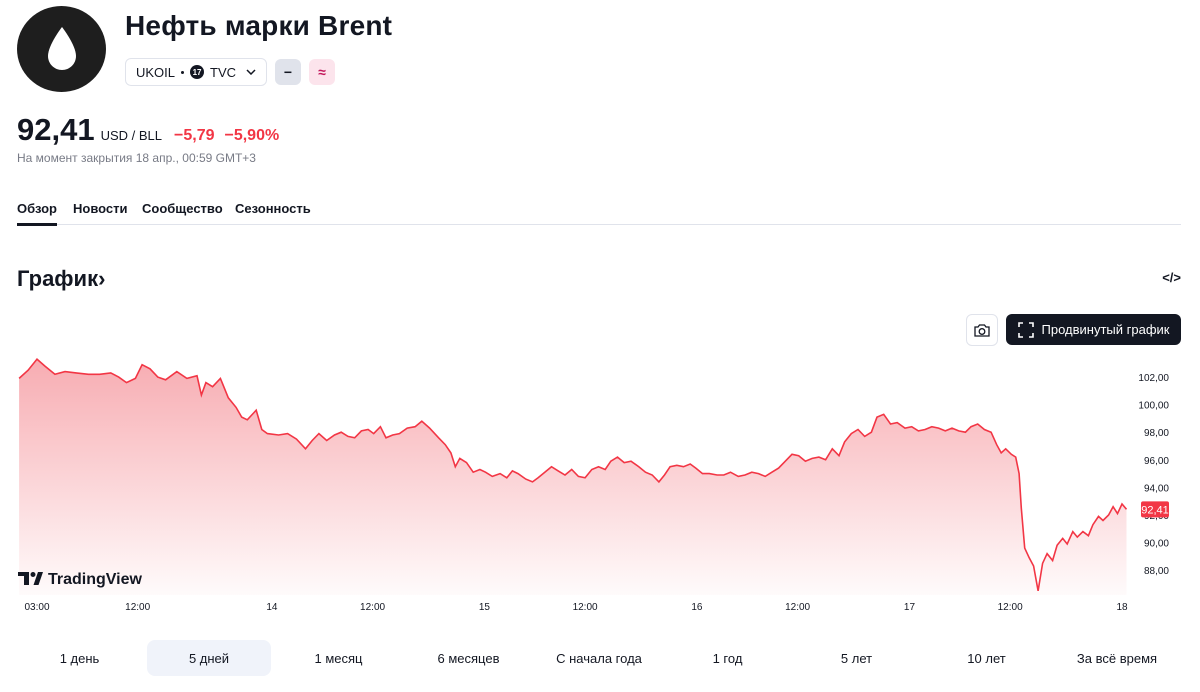 The width and height of the screenshot is (1200, 692). Describe the element at coordinates (56, 129) in the screenshot. I see `last-price: 92,41` at that location.